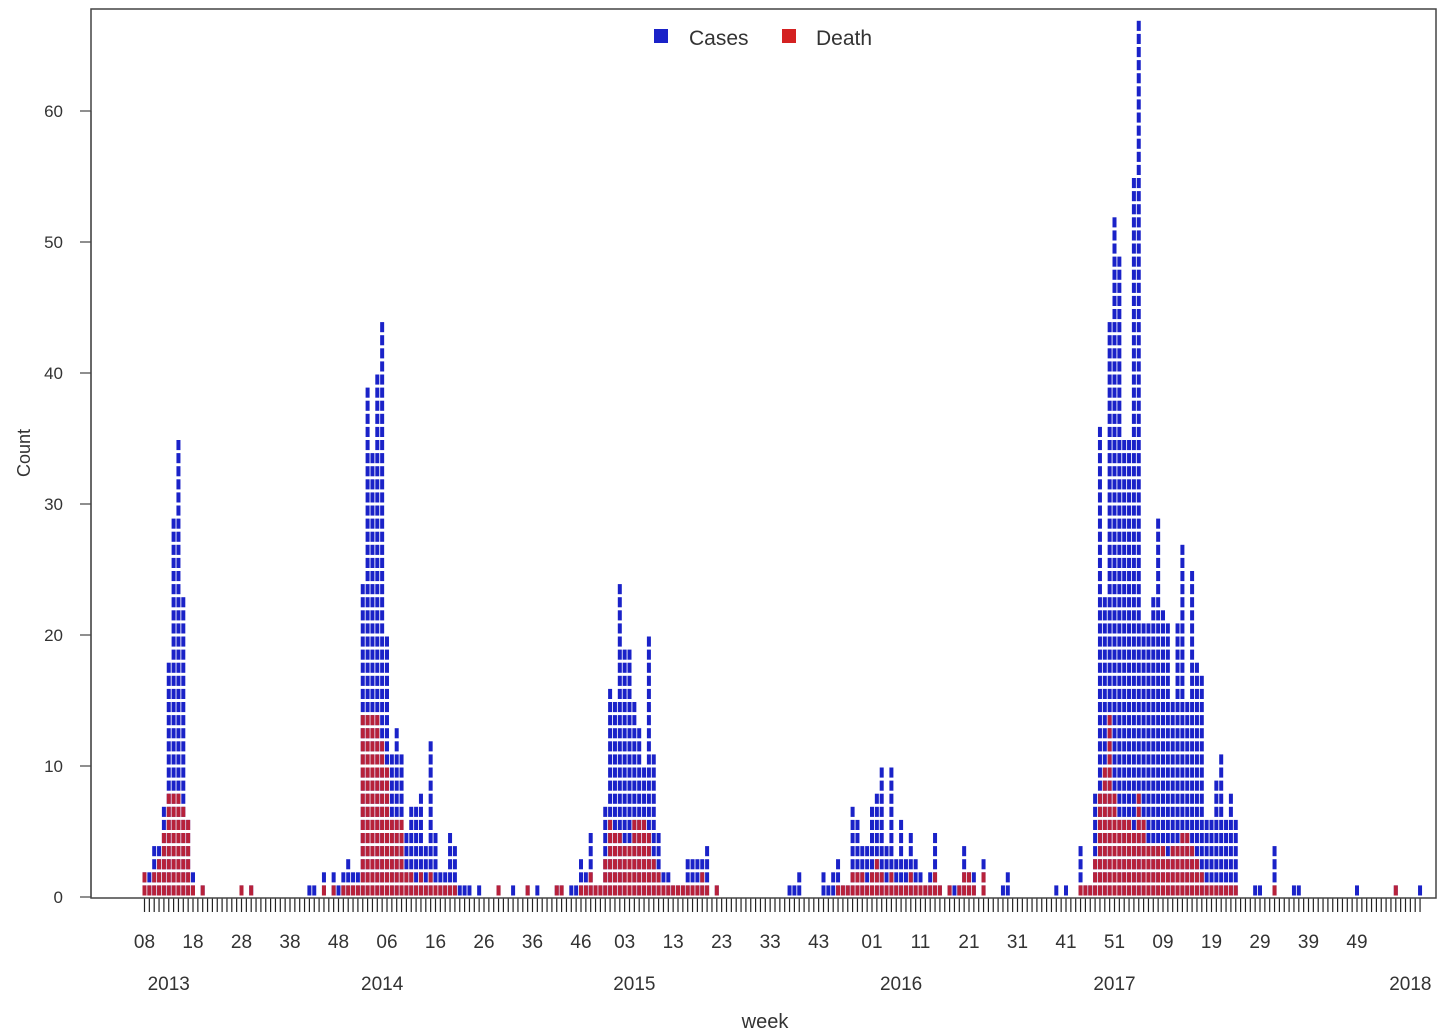  I want to click on x-tick-label-2017-39: 39, so click(1308, 942).